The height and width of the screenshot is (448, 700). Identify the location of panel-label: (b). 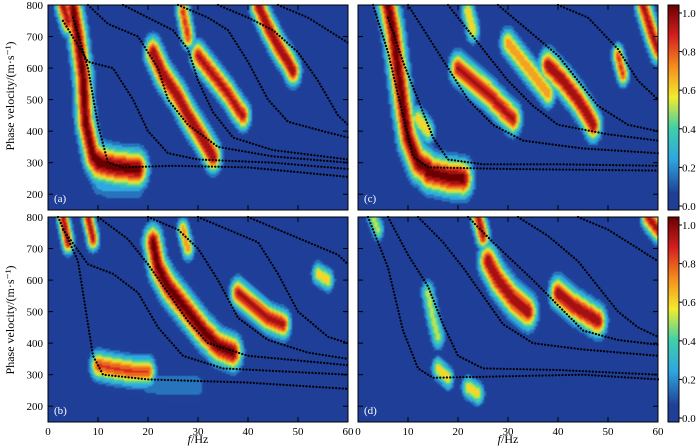
(60, 411).